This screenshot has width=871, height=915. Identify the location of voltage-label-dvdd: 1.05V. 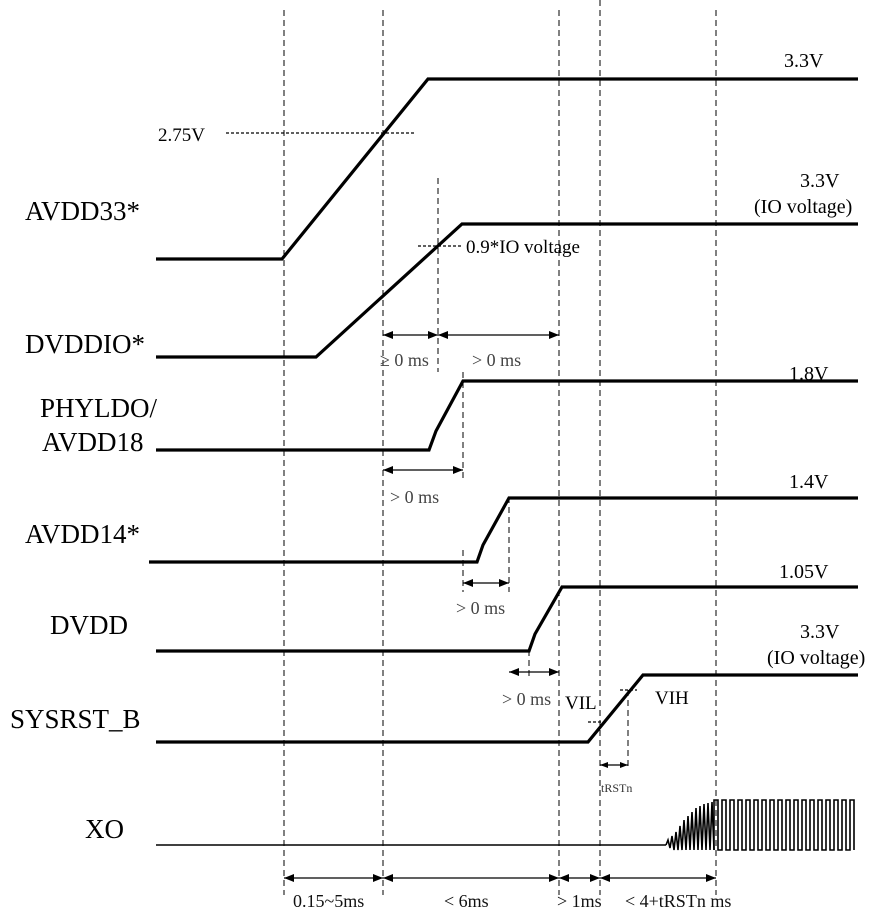
(804, 572).